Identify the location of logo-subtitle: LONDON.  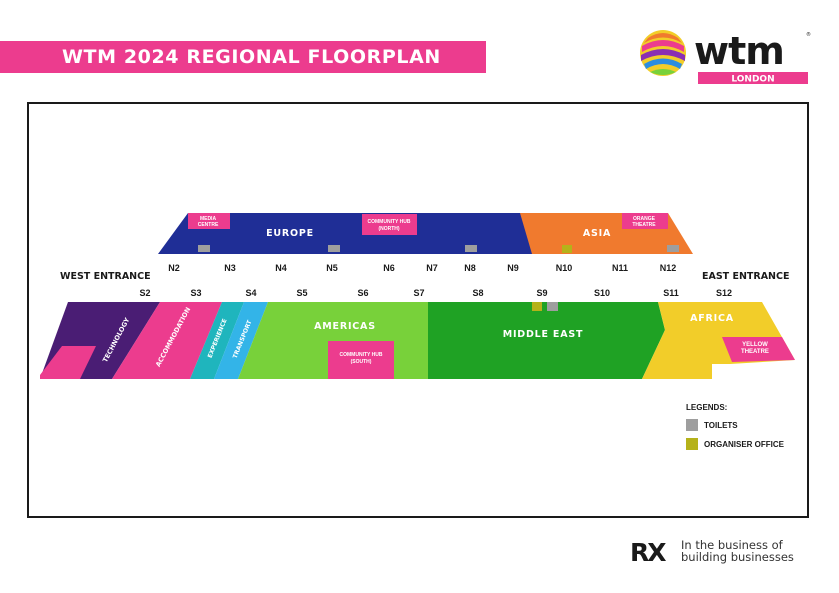
(752, 80).